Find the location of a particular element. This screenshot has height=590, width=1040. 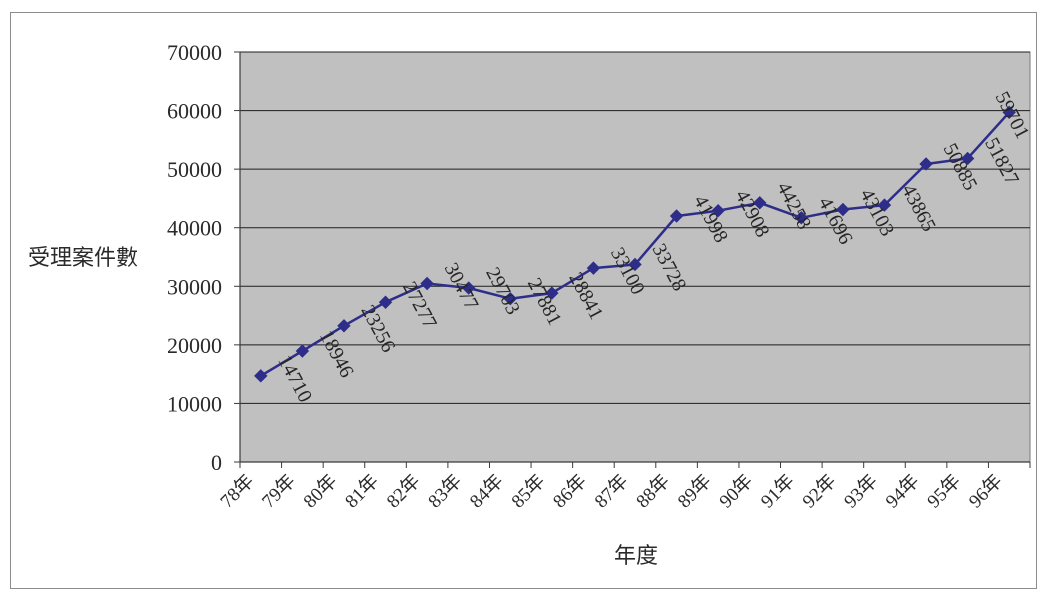

y-tick-label: 60000 is located at coordinates (194, 111).